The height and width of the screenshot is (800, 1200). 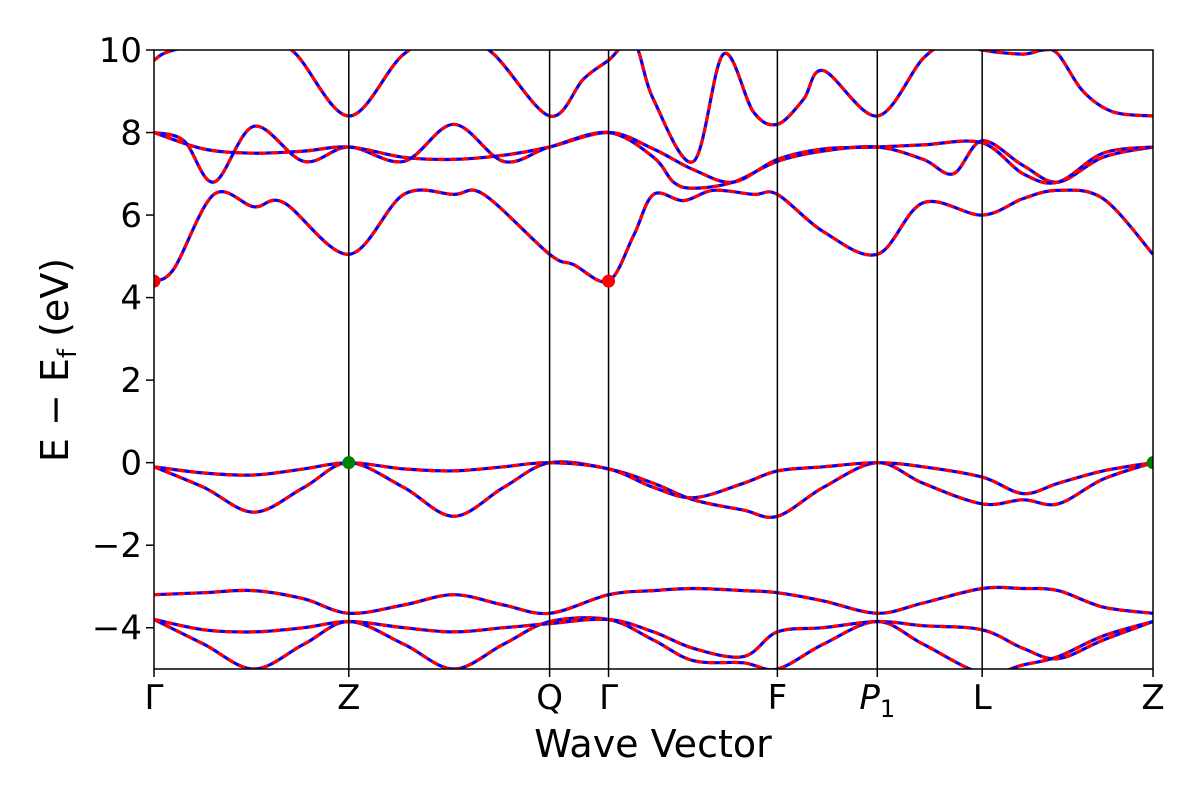 What do you see at coordinates (131, 381) in the screenshot?
I see `y-tick-label: 2` at bounding box center [131, 381].